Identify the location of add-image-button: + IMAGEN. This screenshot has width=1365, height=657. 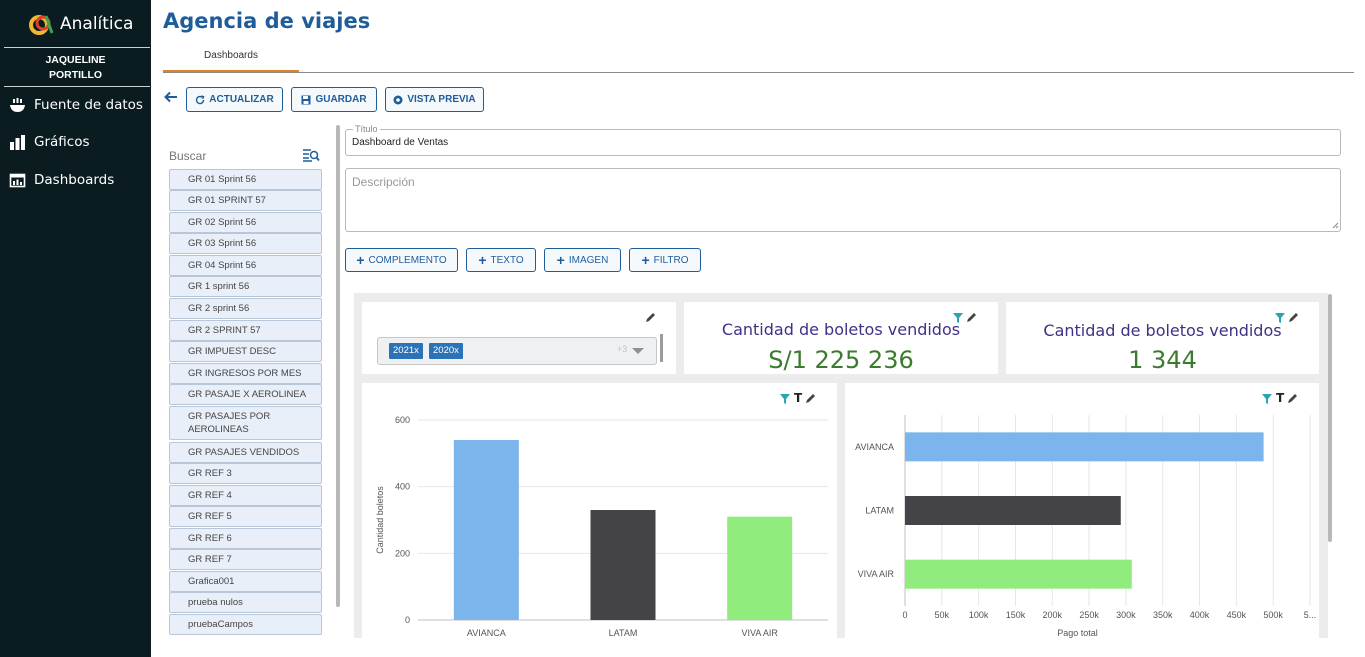
(582, 260).